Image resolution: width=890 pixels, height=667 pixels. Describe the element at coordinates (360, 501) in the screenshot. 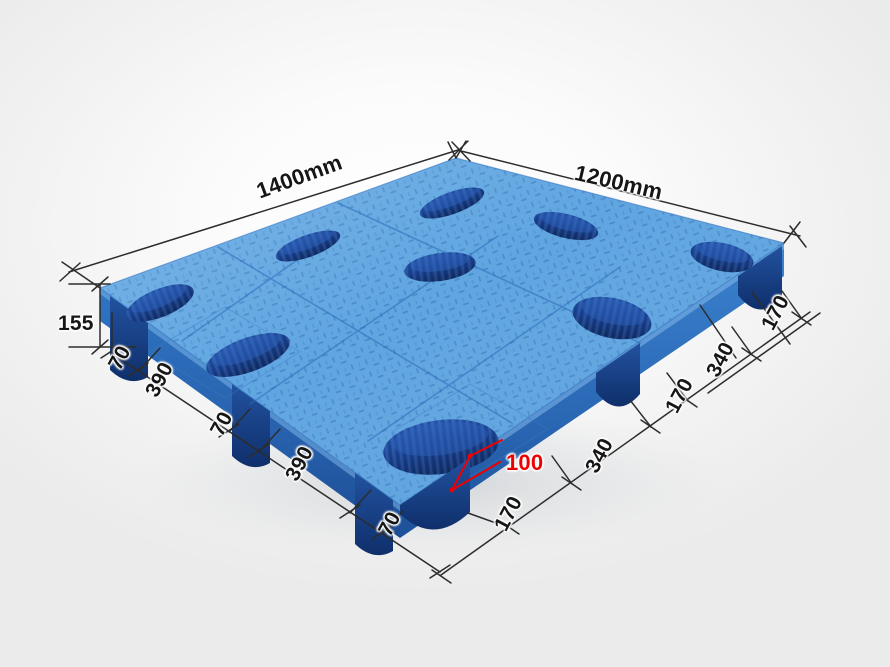

I see `wit-lc-e` at that location.